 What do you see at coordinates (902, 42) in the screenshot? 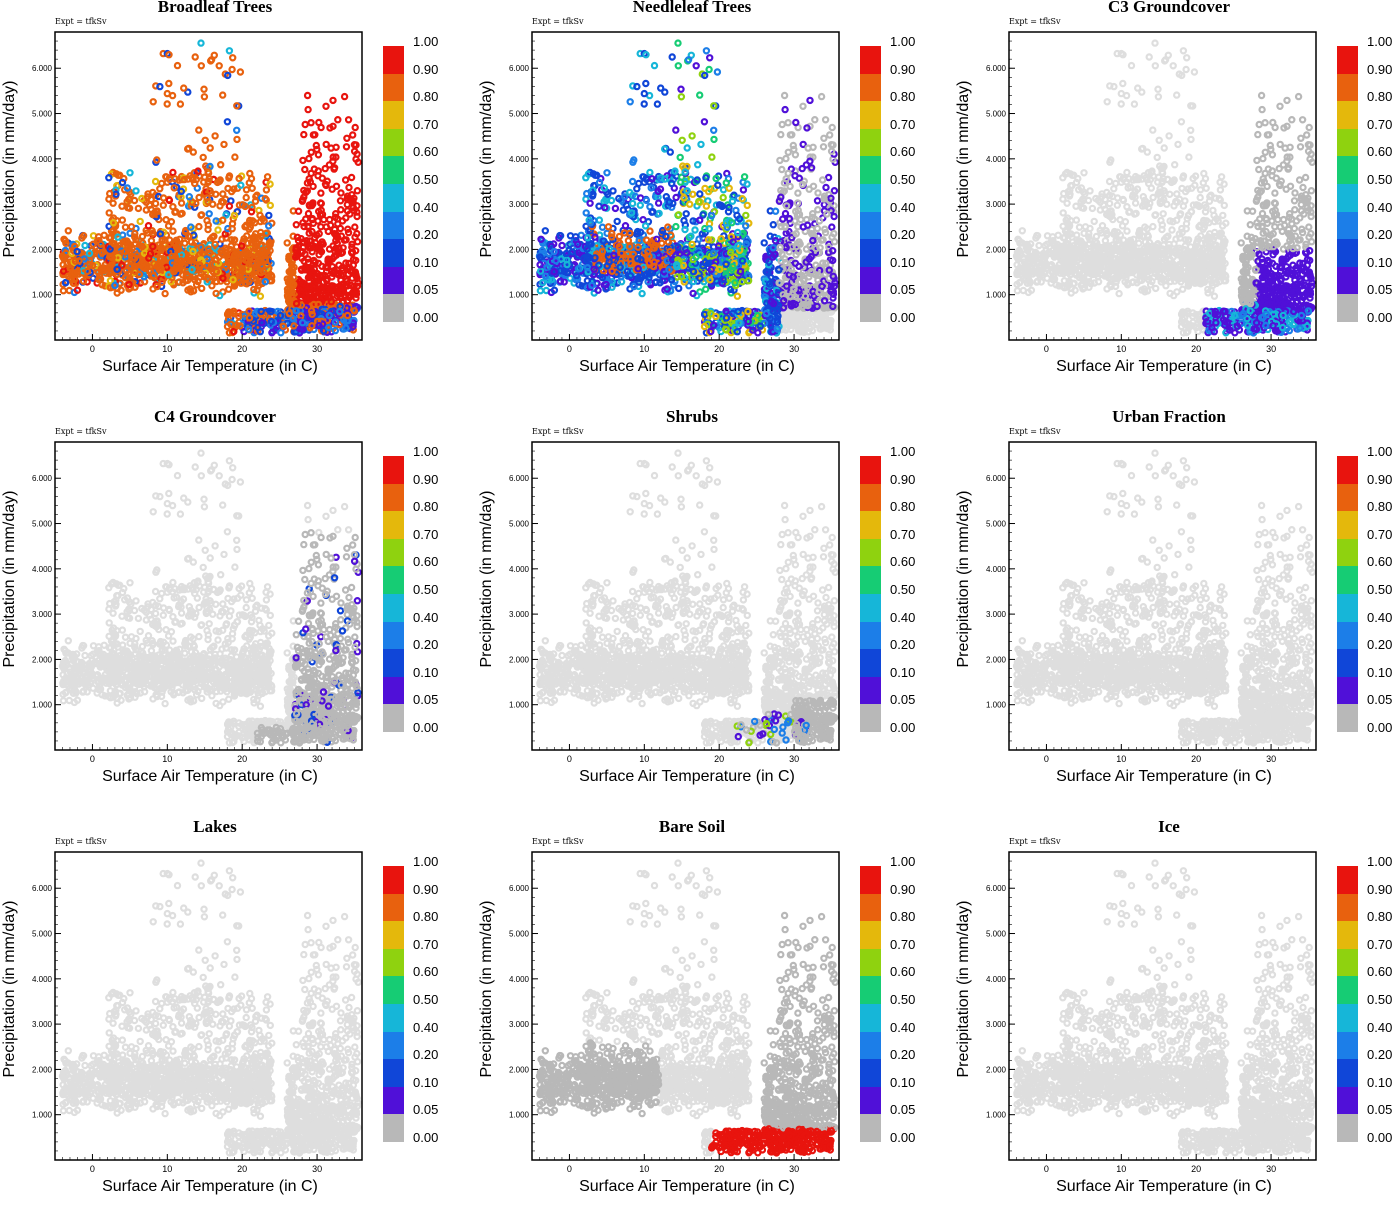
I see `colorbar-label: 1.00` at bounding box center [902, 42].